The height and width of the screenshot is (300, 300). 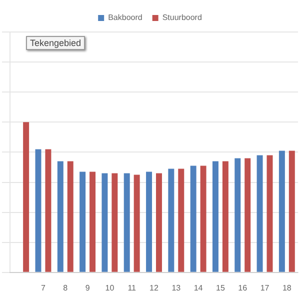 What do you see at coordinates (56, 43) in the screenshot?
I see `text: Tekengebied` at bounding box center [56, 43].